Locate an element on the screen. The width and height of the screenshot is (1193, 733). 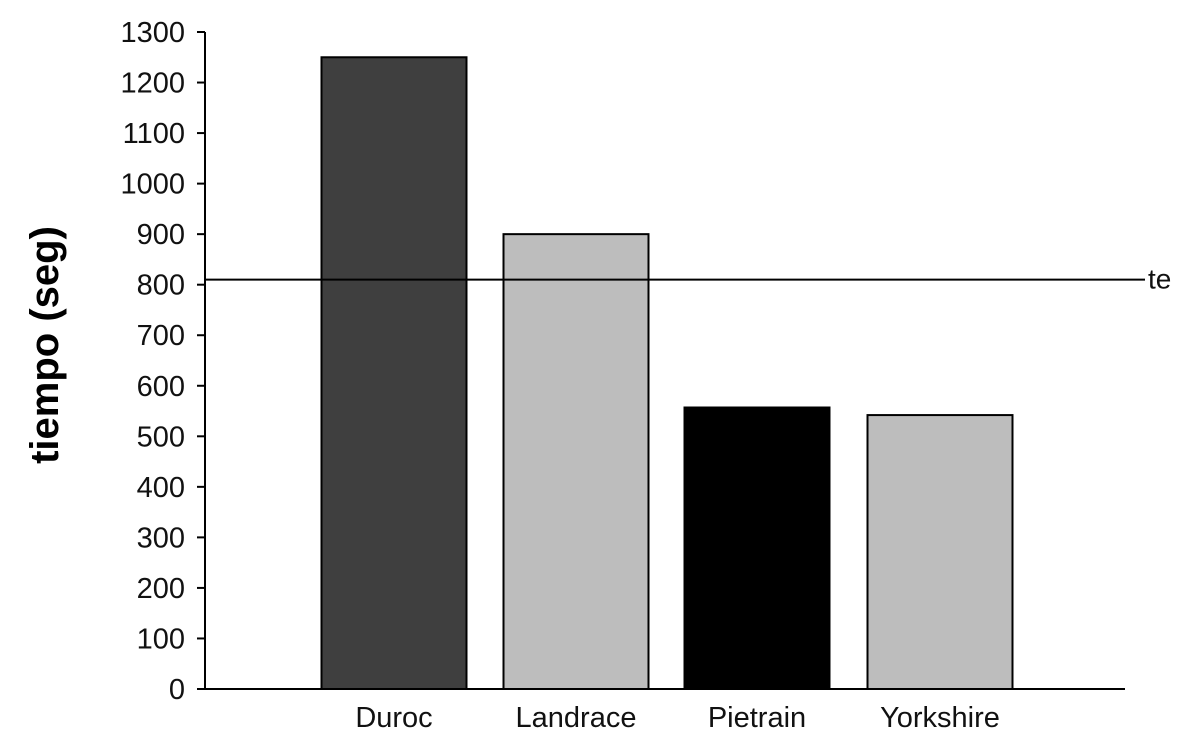
y-tick-label: 1100 is located at coordinates (154, 134).